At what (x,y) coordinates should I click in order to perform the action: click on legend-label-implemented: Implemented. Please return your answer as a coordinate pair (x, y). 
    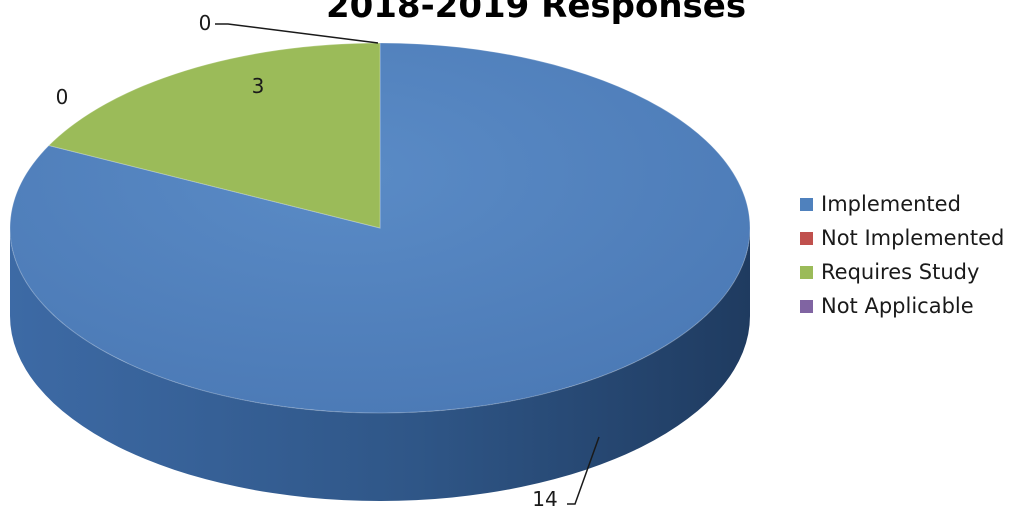
    Looking at the image, I should click on (891, 204).